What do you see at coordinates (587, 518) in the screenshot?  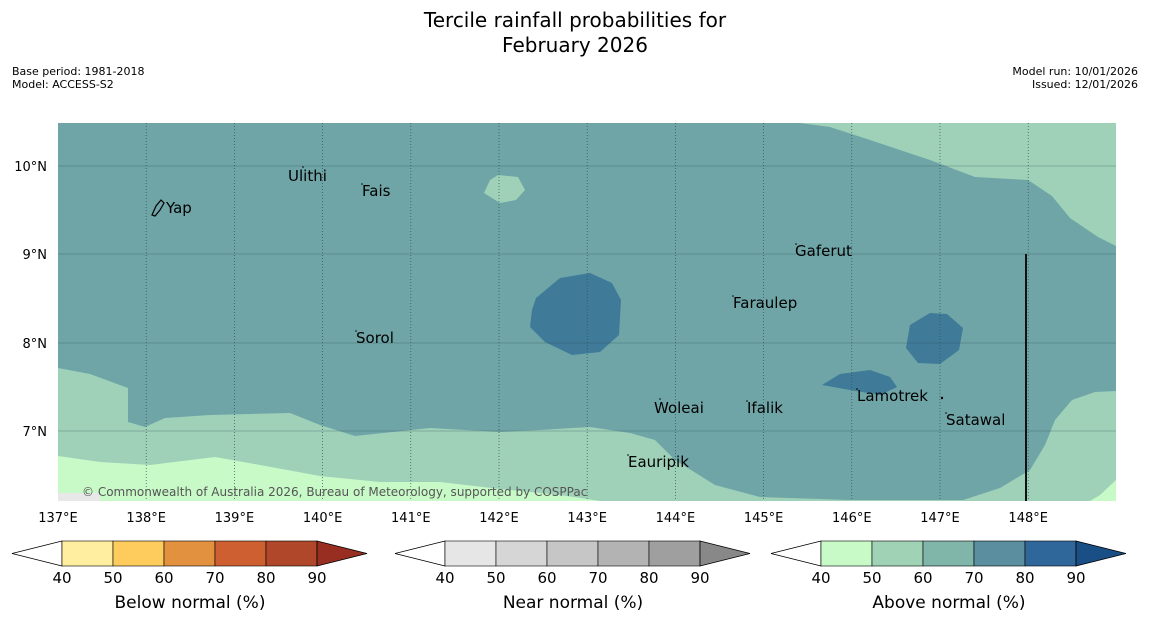 I see `lon-tick-label: 143°E` at bounding box center [587, 518].